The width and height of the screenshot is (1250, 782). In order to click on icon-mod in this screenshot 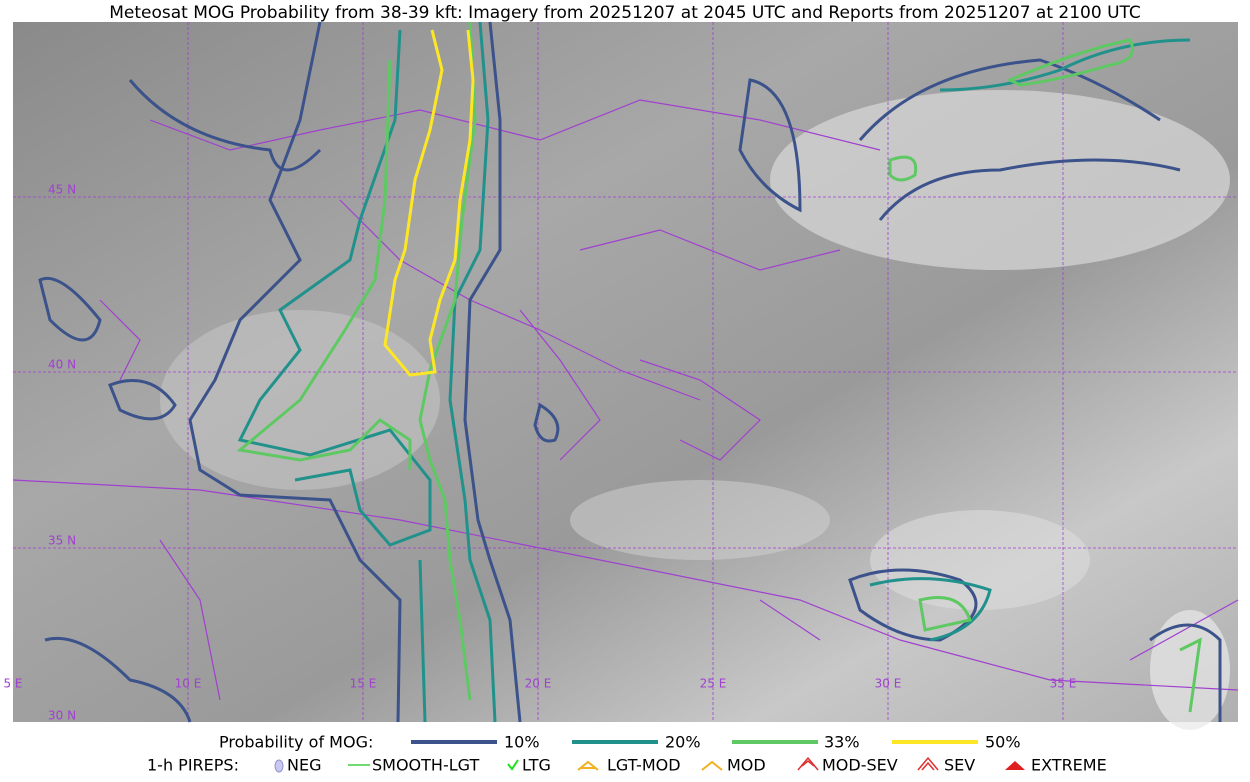, I will do `click(712, 765)`.